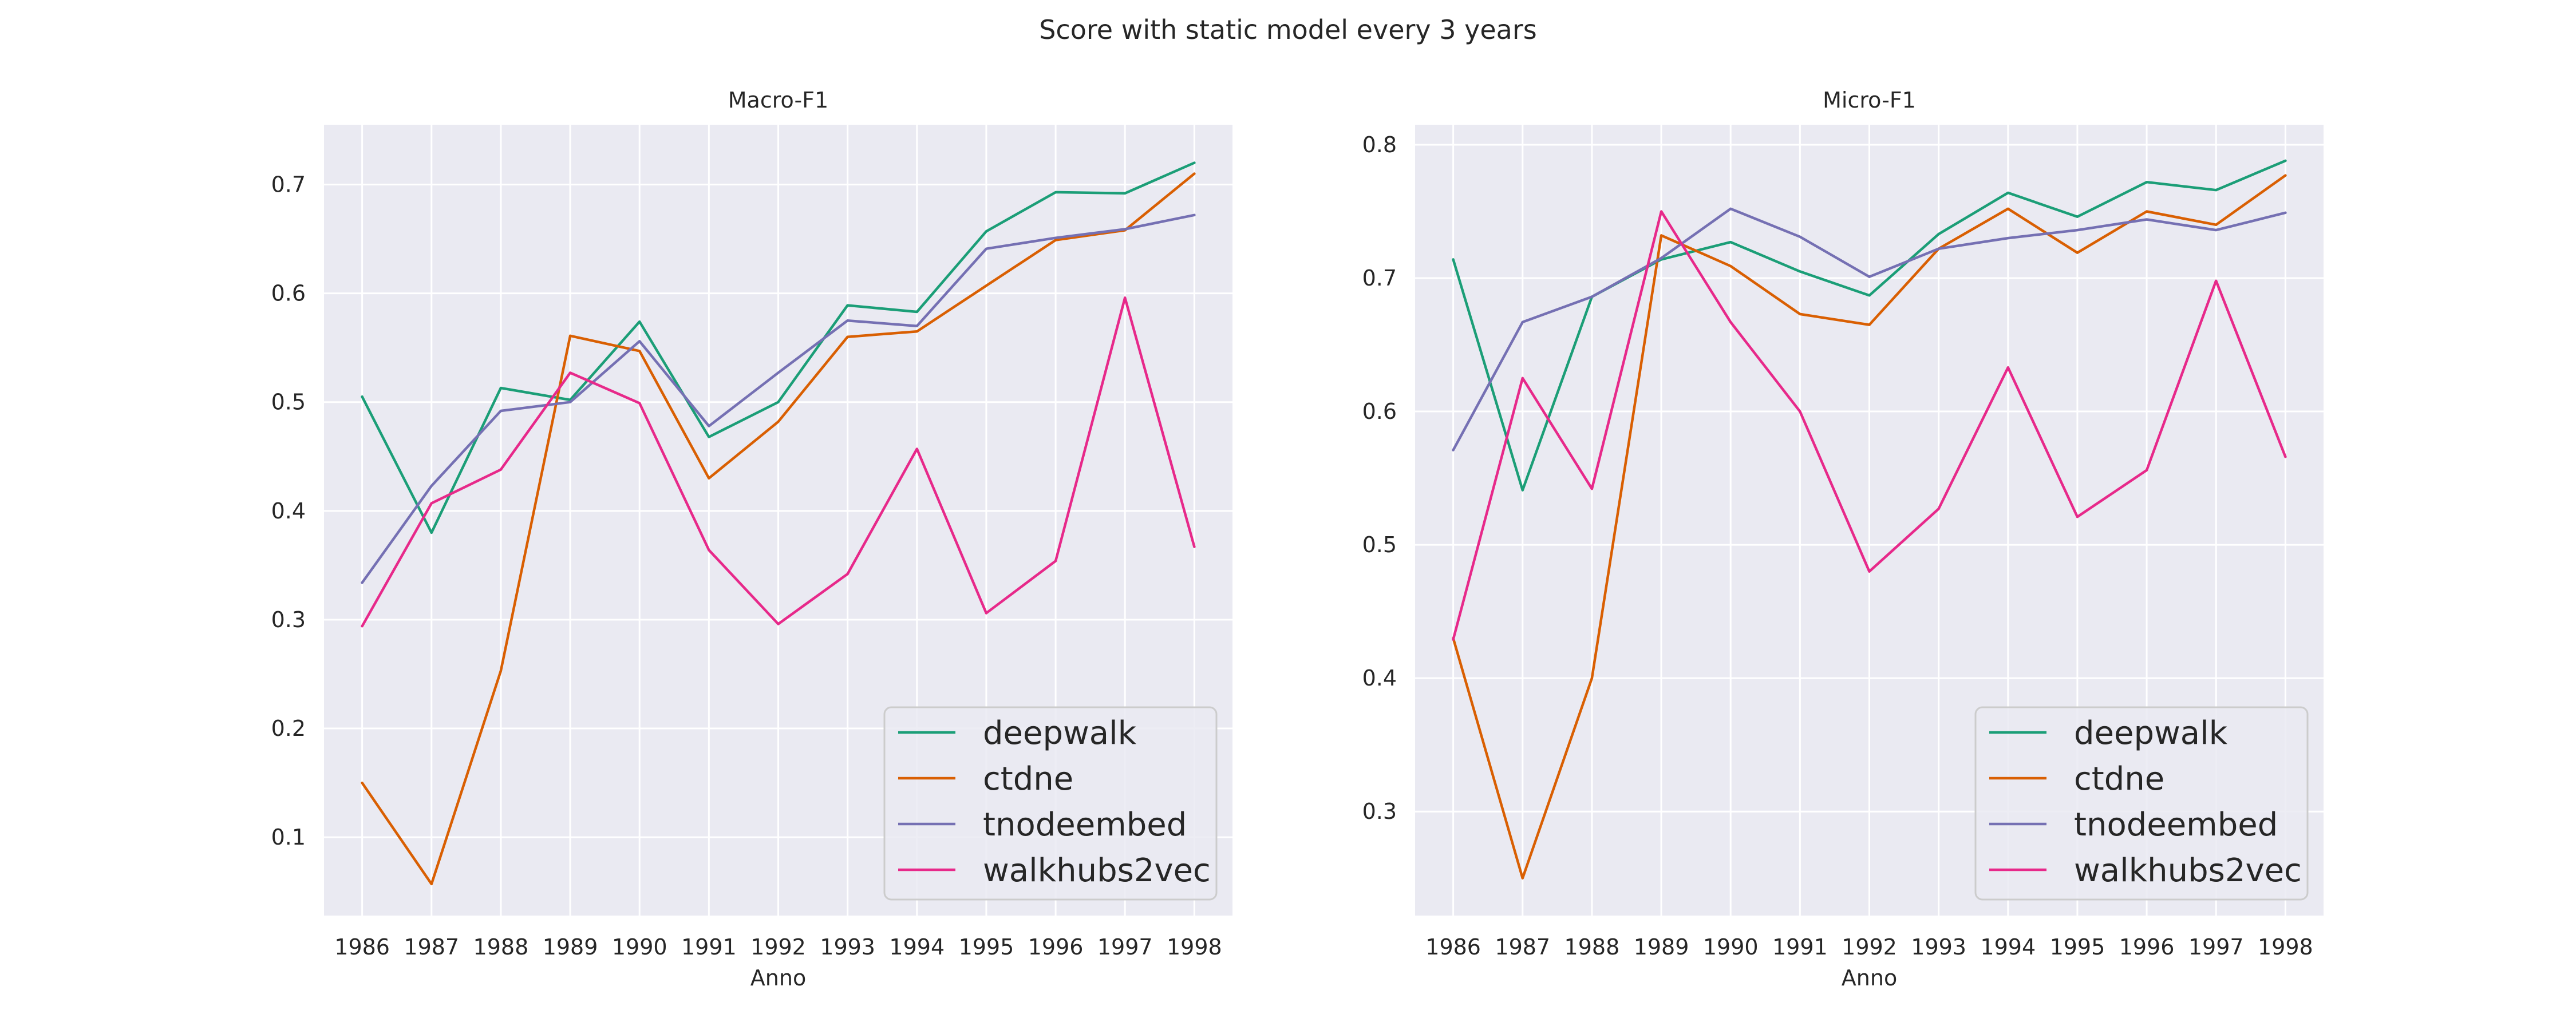 The image size is (2576, 1030). What do you see at coordinates (778, 100) in the screenshot?
I see `macro-f1-subplot-title: Macro-F1` at bounding box center [778, 100].